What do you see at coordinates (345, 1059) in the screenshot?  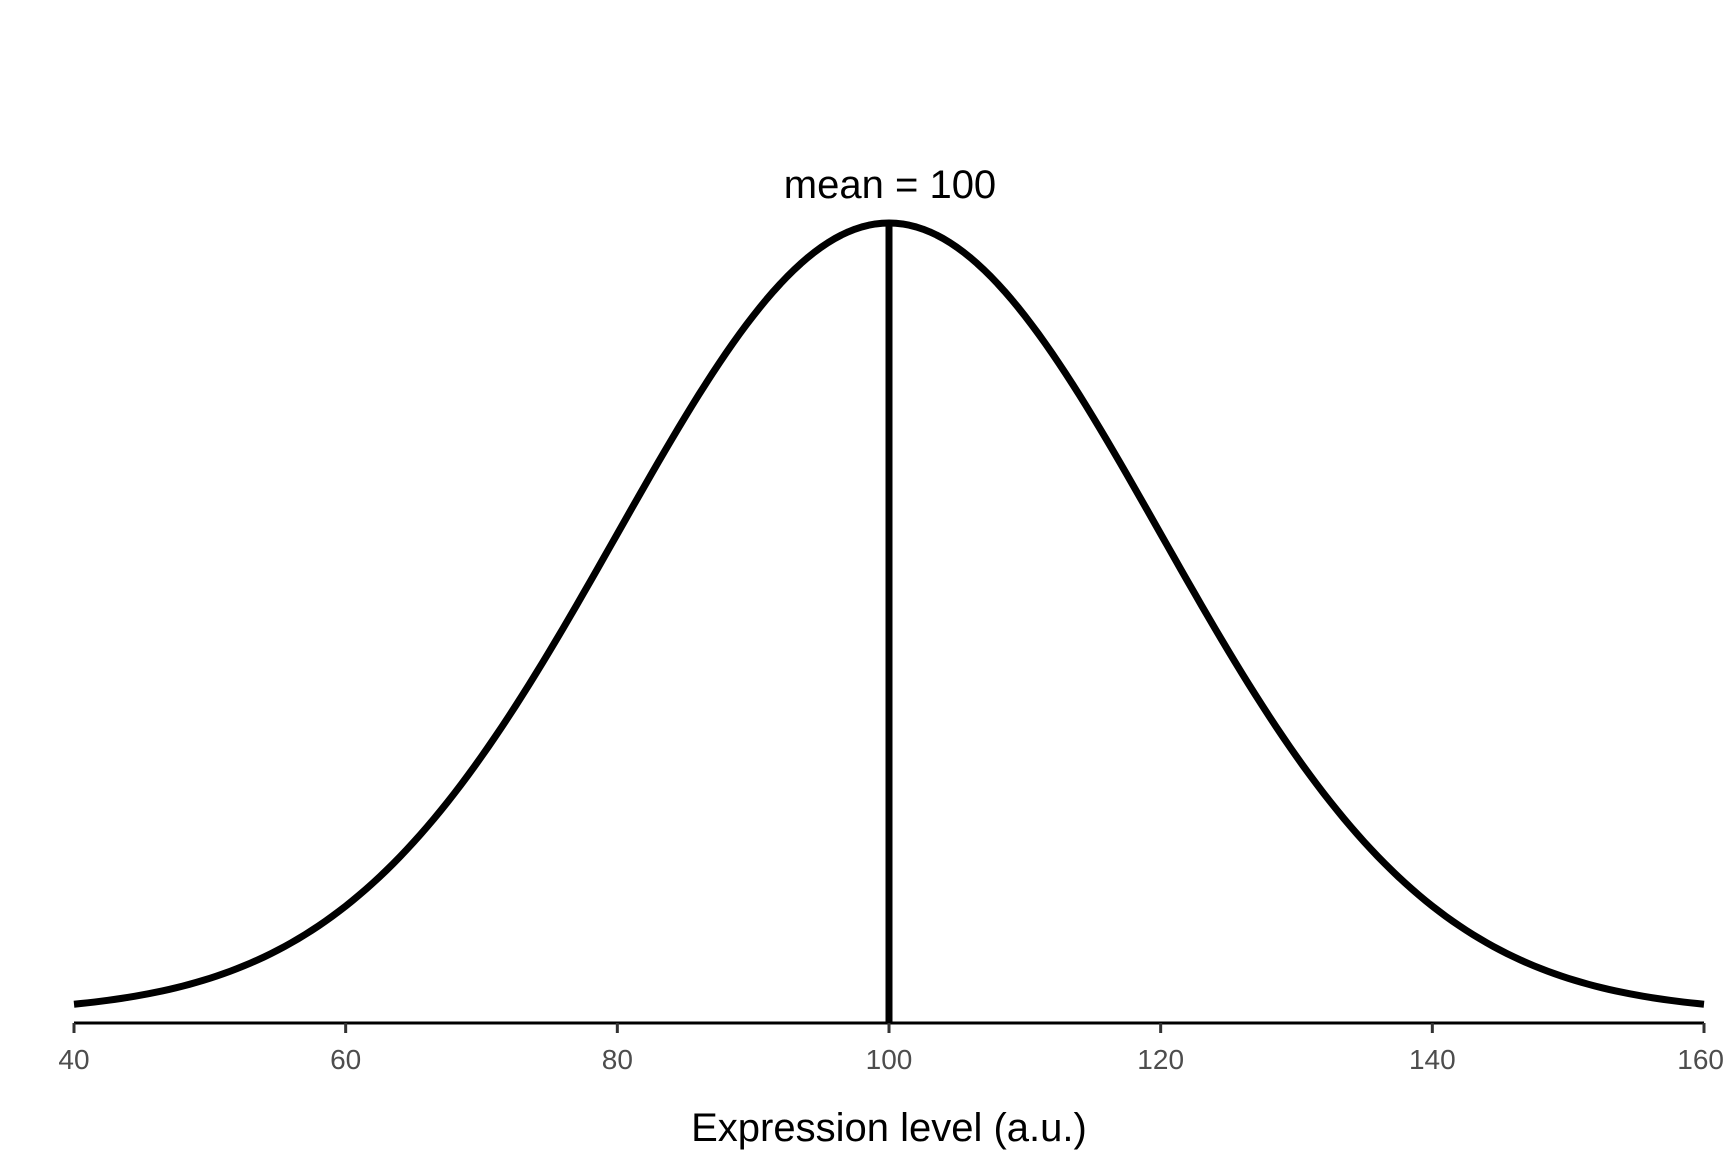 I see `x-tick-label: 60` at bounding box center [345, 1059].